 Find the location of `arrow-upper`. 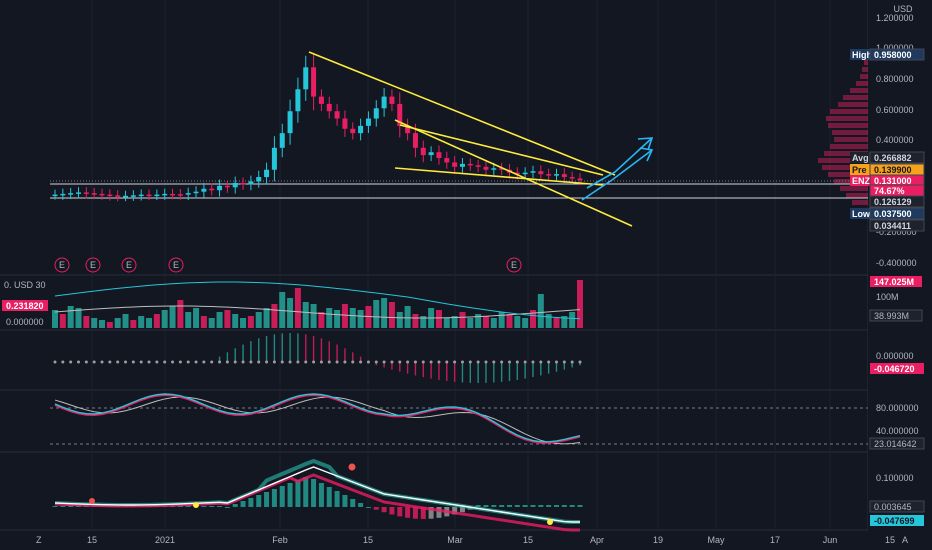

arrow-upper is located at coordinates (619, 163).